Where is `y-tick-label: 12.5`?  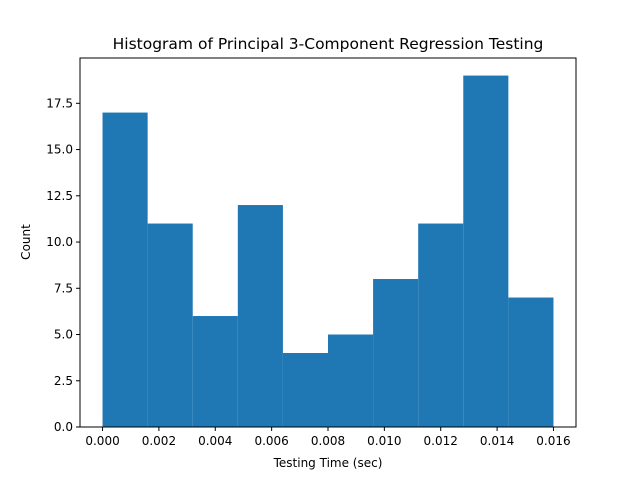
y-tick-label: 12.5 is located at coordinates (59, 196).